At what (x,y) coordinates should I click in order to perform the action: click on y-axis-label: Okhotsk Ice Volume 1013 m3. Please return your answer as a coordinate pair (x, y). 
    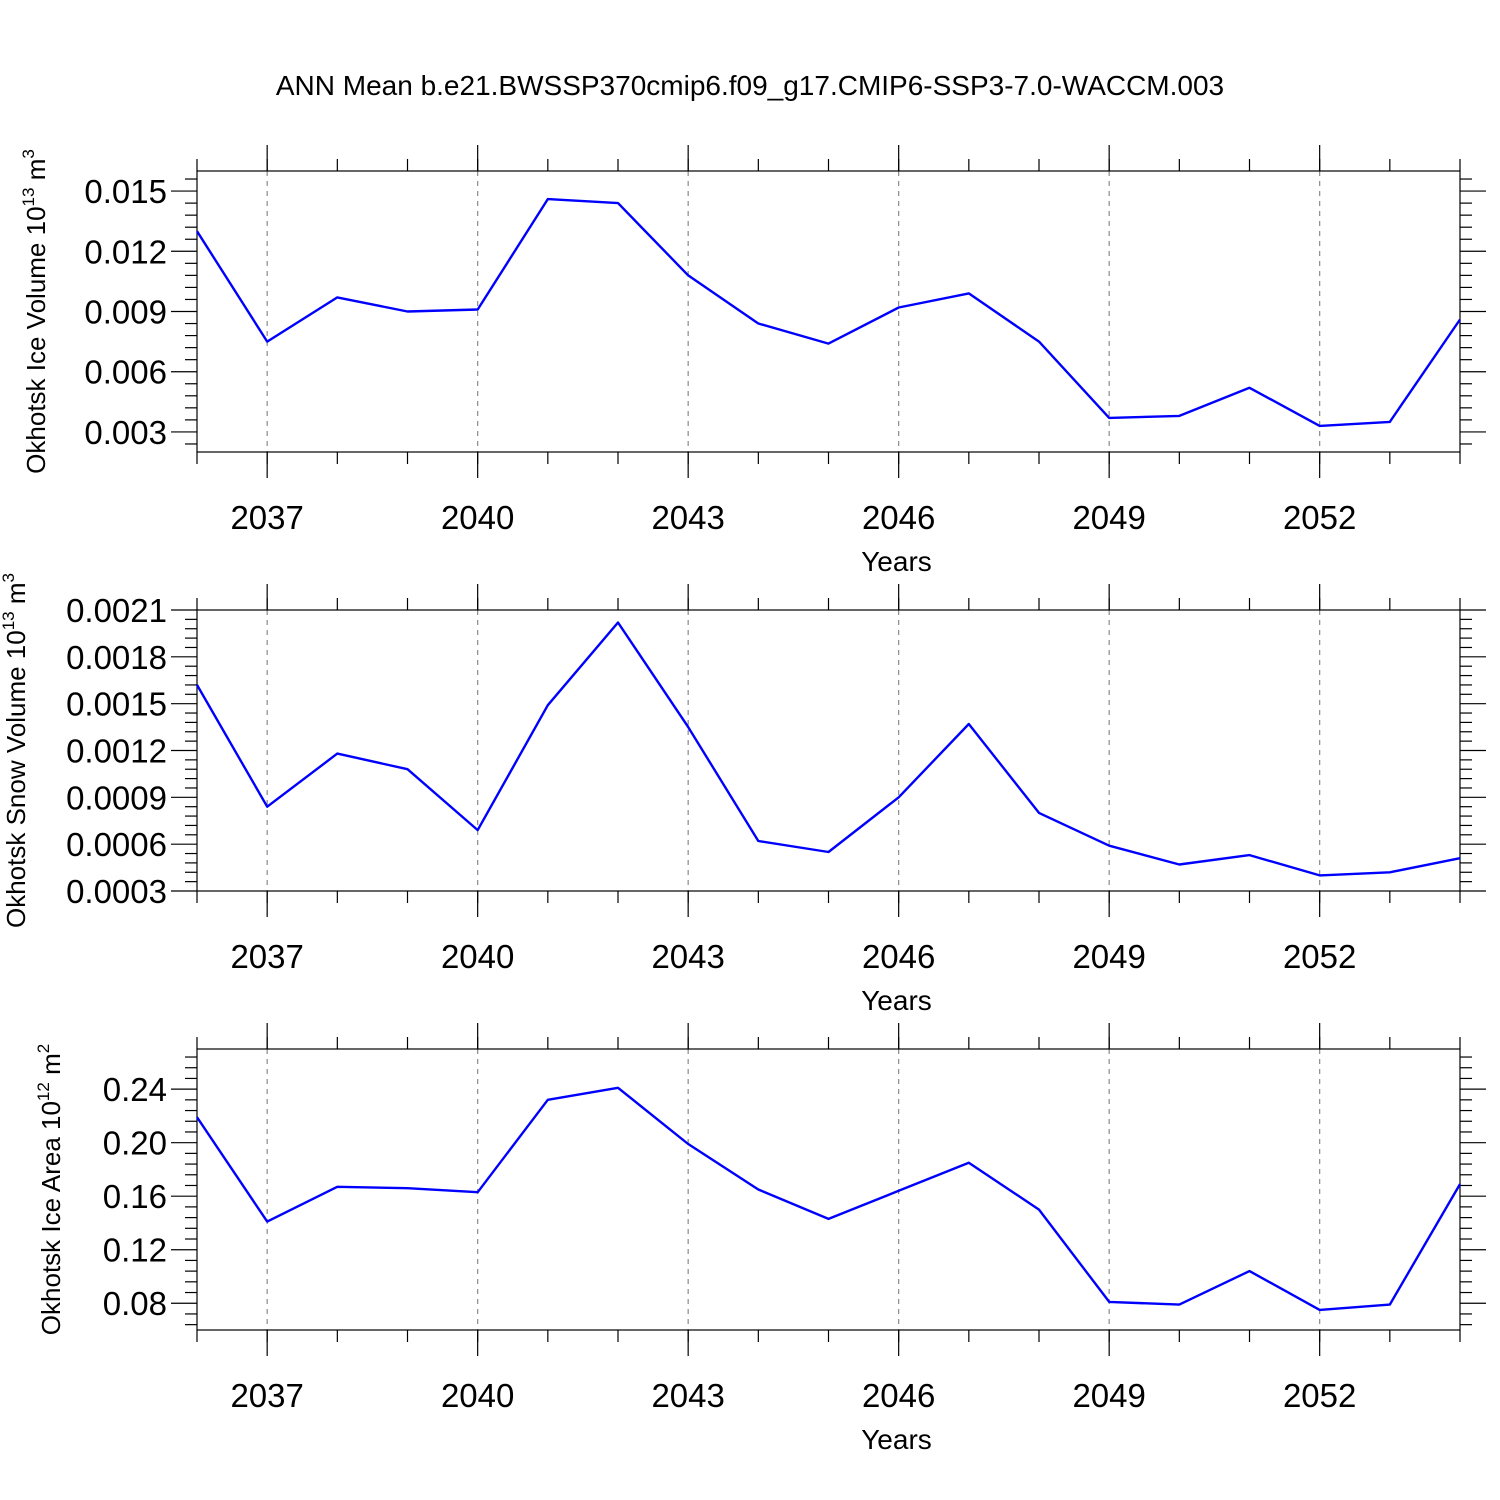
    Looking at the image, I should click on (35, 311).